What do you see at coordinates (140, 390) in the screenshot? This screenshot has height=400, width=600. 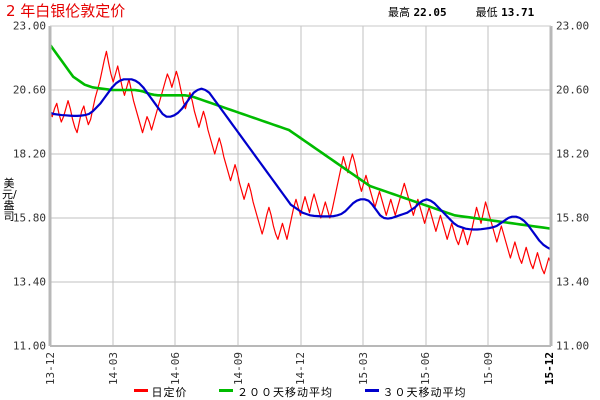 I see `legend-swatch-daily-price` at bounding box center [140, 390].